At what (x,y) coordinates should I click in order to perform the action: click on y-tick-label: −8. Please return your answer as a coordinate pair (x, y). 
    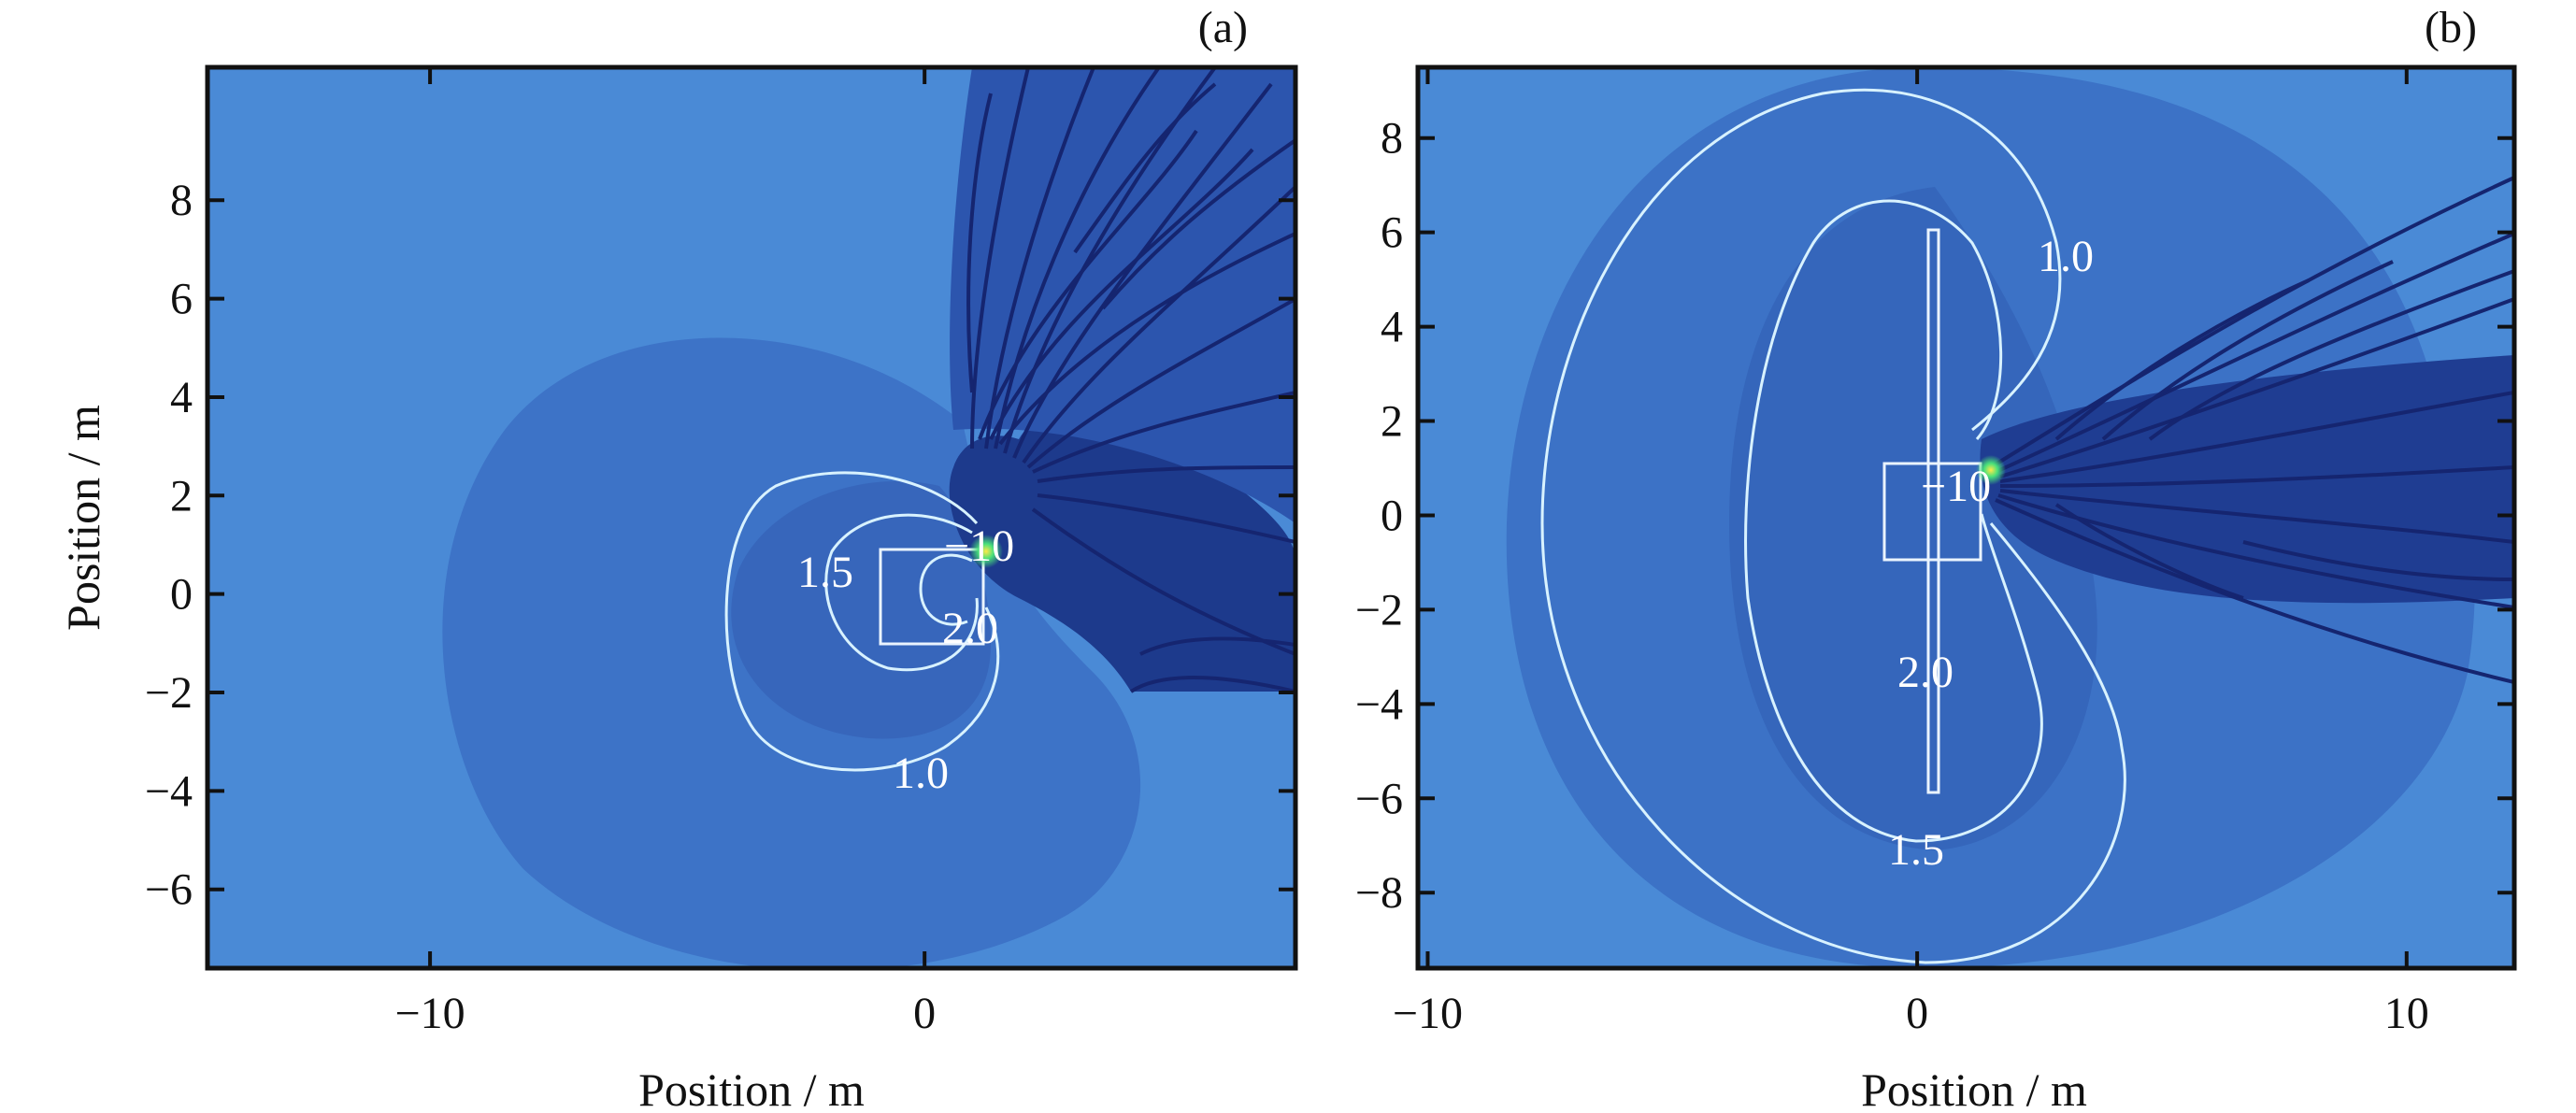
    Looking at the image, I should click on (1379, 893).